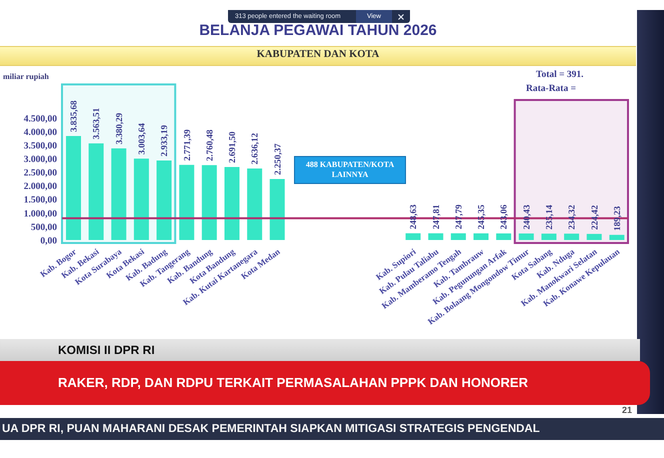 This screenshot has width=664, height=458. What do you see at coordinates (41, 173) in the screenshot?
I see `y-tick-label: 2.500,00` at bounding box center [41, 173].